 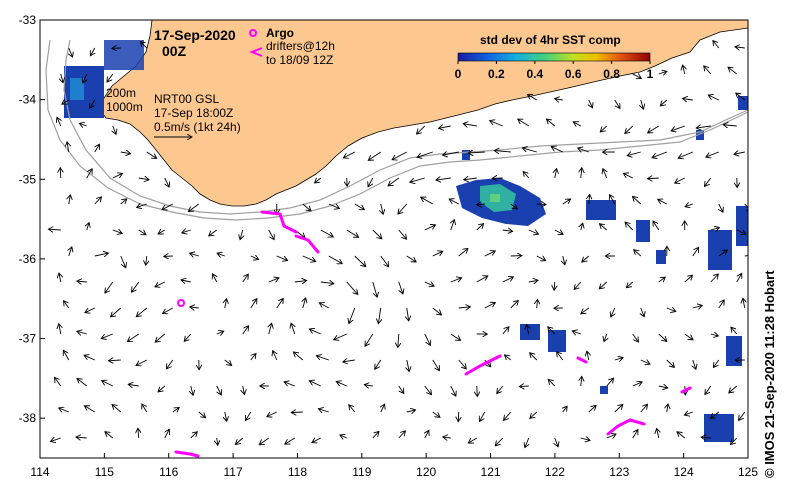 I want to click on x-tick-label: 115, so click(x=104, y=472).